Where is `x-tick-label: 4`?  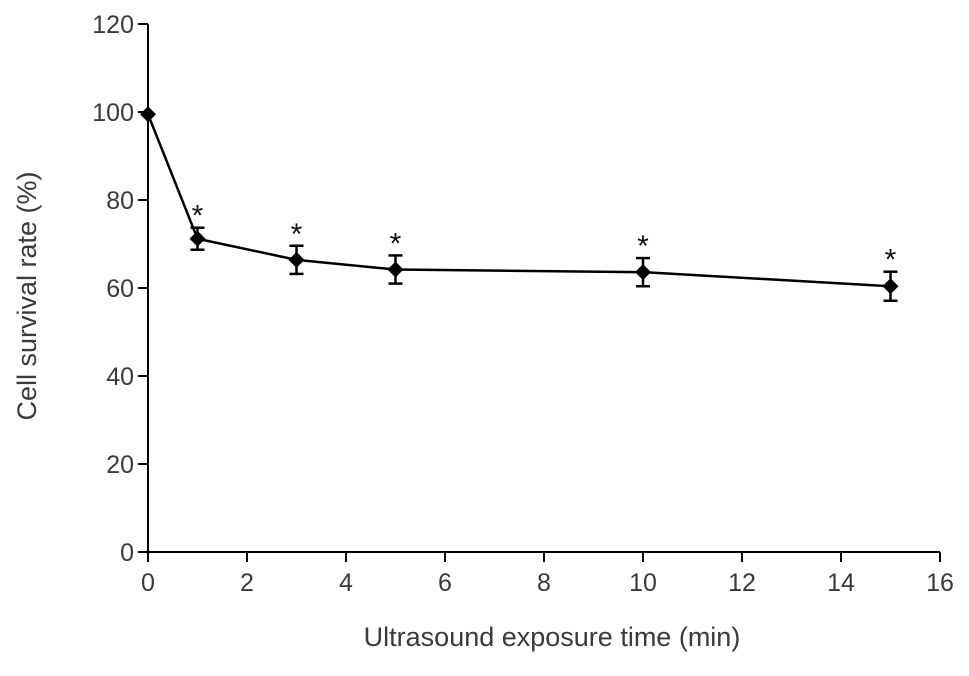 x-tick-label: 4 is located at coordinates (346, 583).